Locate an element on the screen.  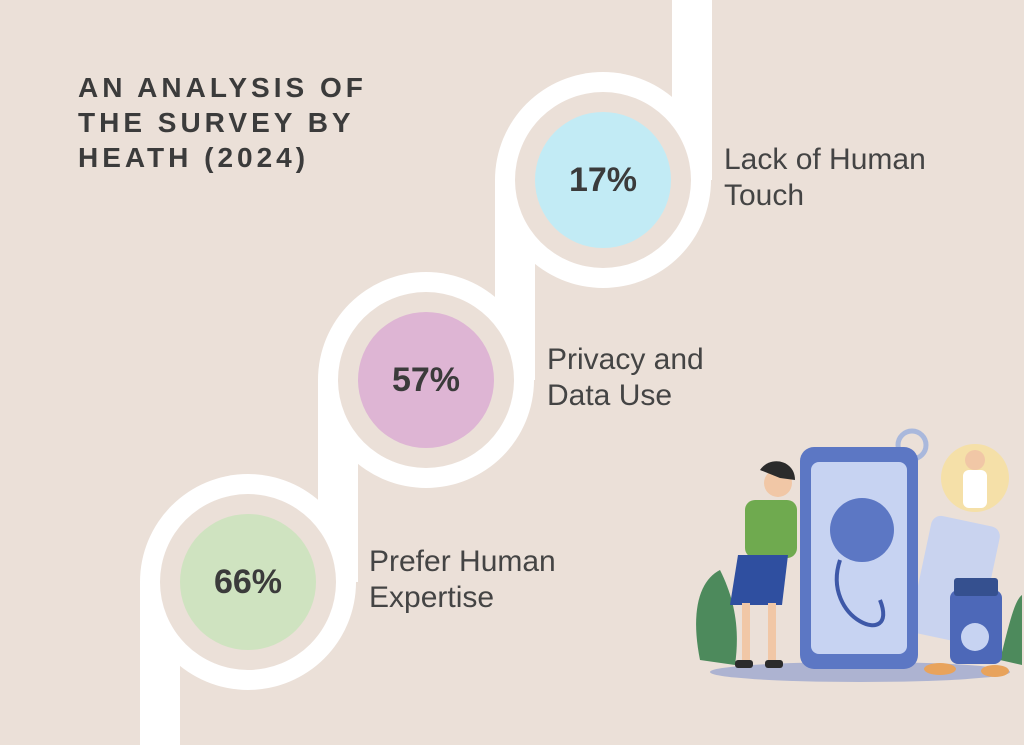
item-label: Touch is located at coordinates (764, 195).